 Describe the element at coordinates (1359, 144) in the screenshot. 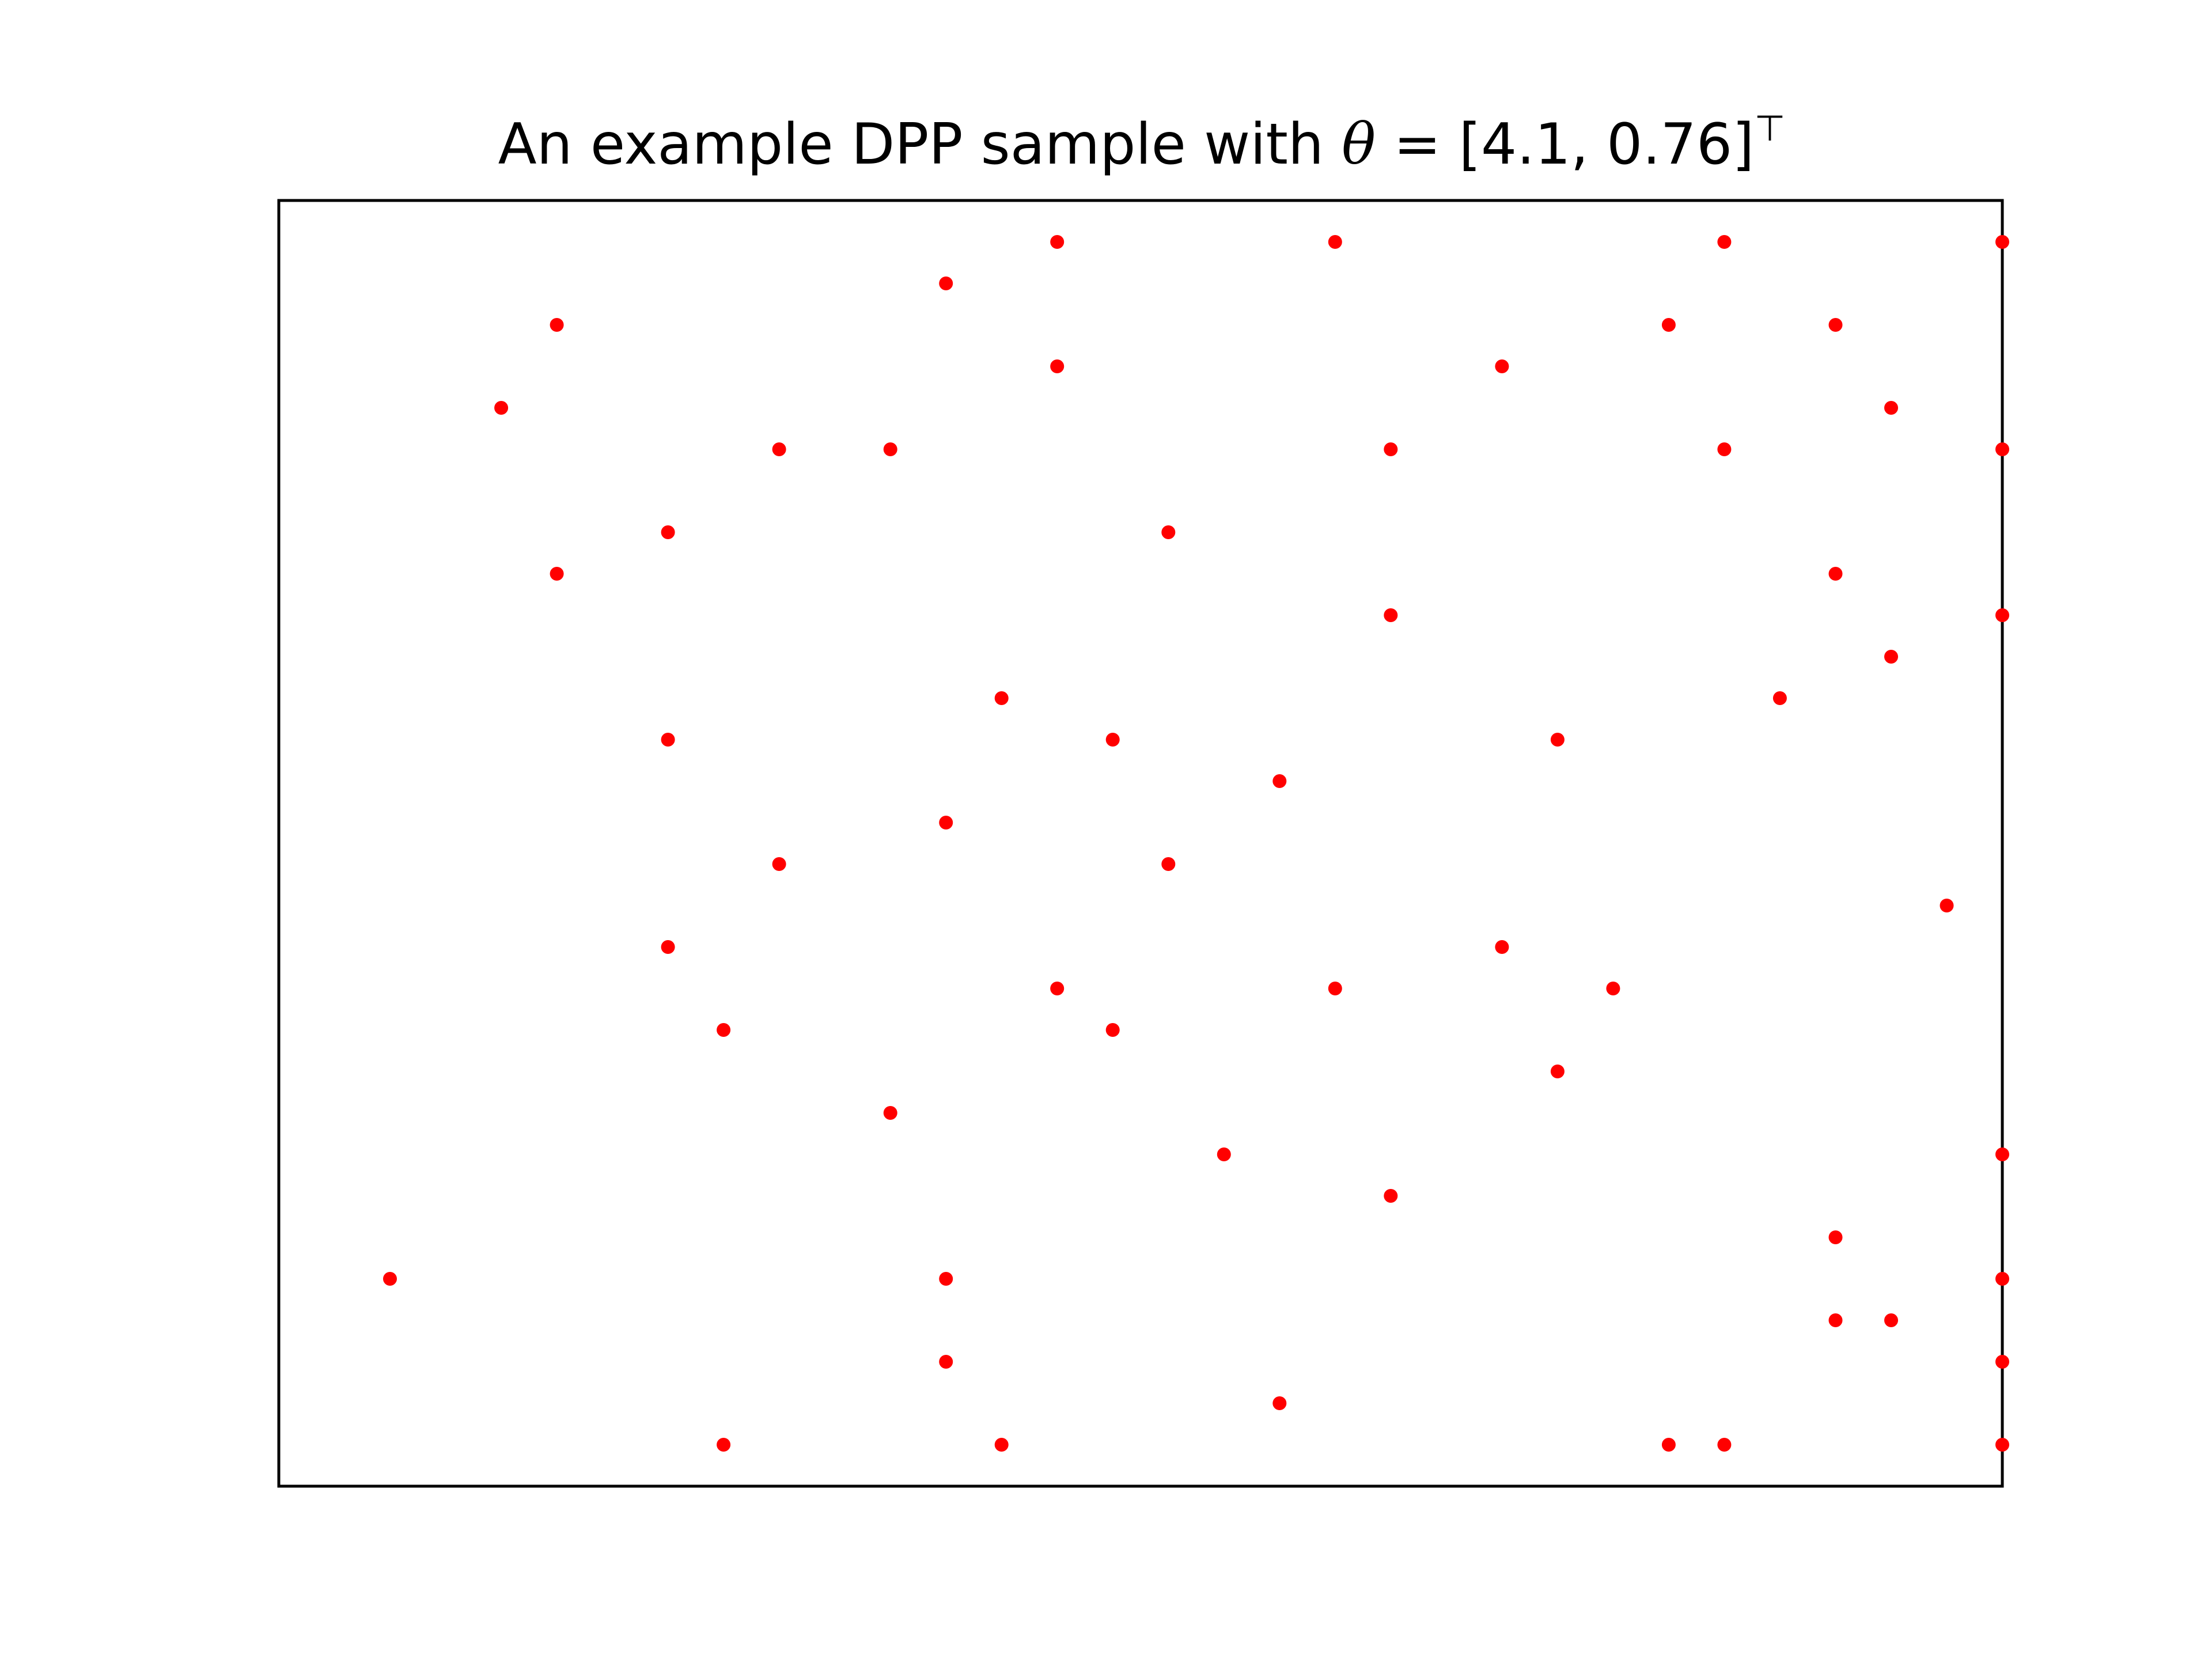

I see `chart-title-theta-symbol: θ` at that location.